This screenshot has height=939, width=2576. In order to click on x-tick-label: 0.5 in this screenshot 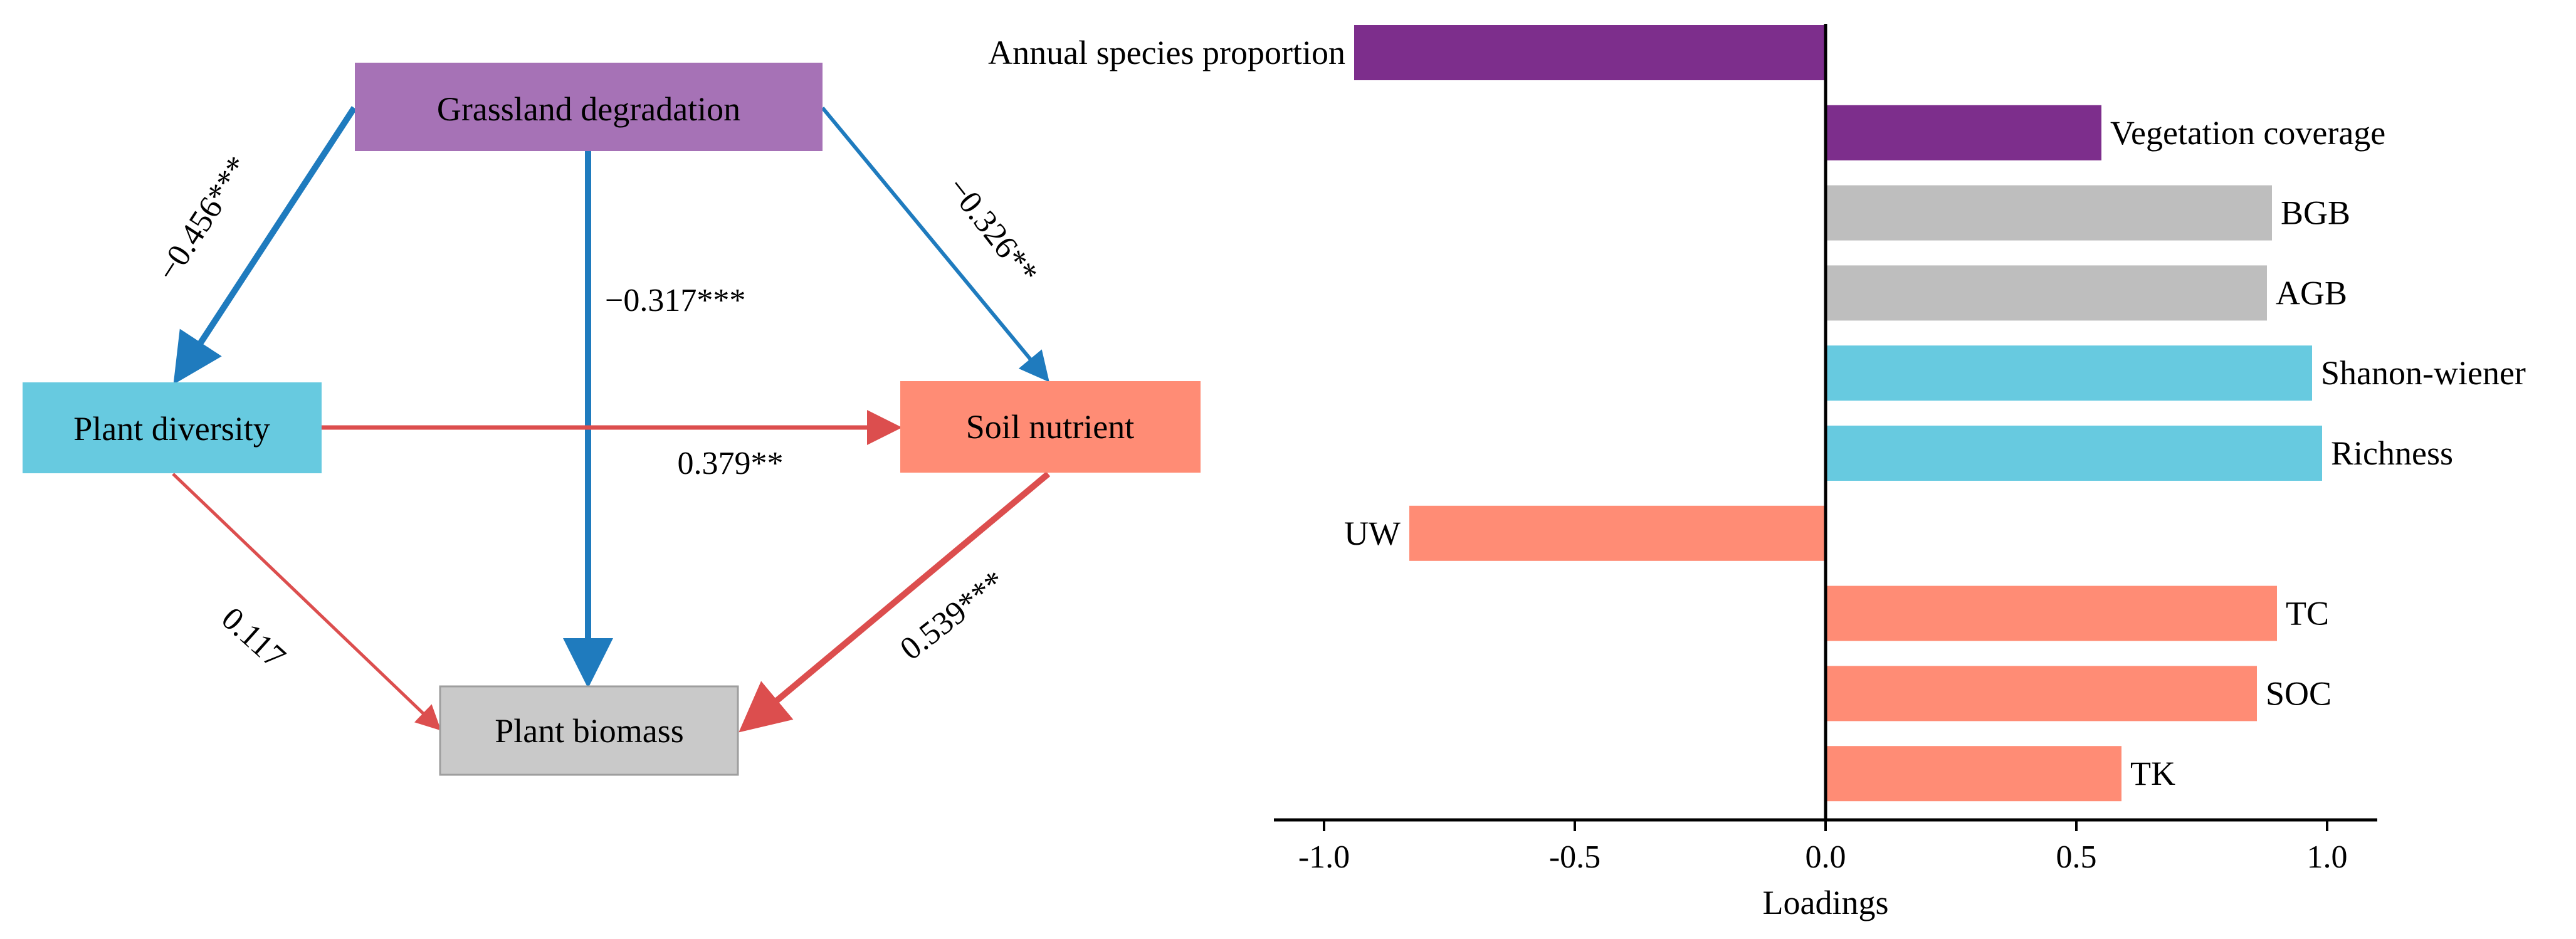, I will do `click(2076, 857)`.